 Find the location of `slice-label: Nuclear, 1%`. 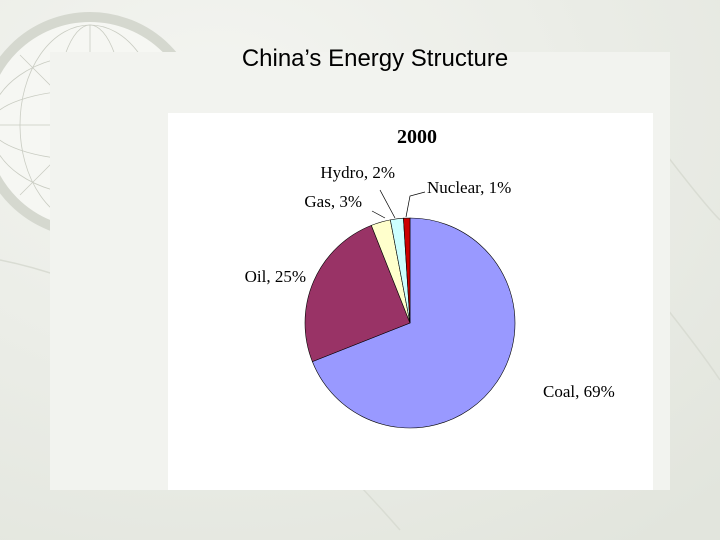

slice-label: Nuclear, 1% is located at coordinates (469, 187).